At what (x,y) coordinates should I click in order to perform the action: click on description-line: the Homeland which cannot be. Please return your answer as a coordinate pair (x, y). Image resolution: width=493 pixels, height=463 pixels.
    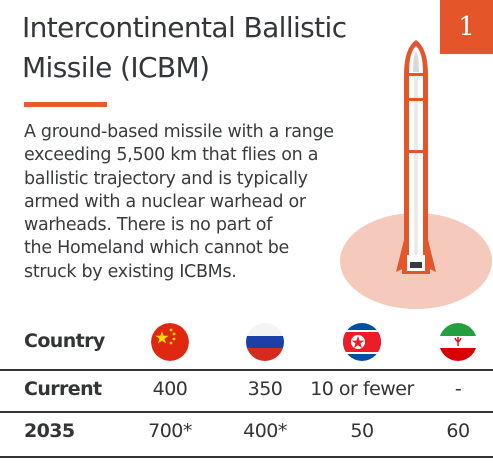
    Looking at the image, I should click on (156, 248).